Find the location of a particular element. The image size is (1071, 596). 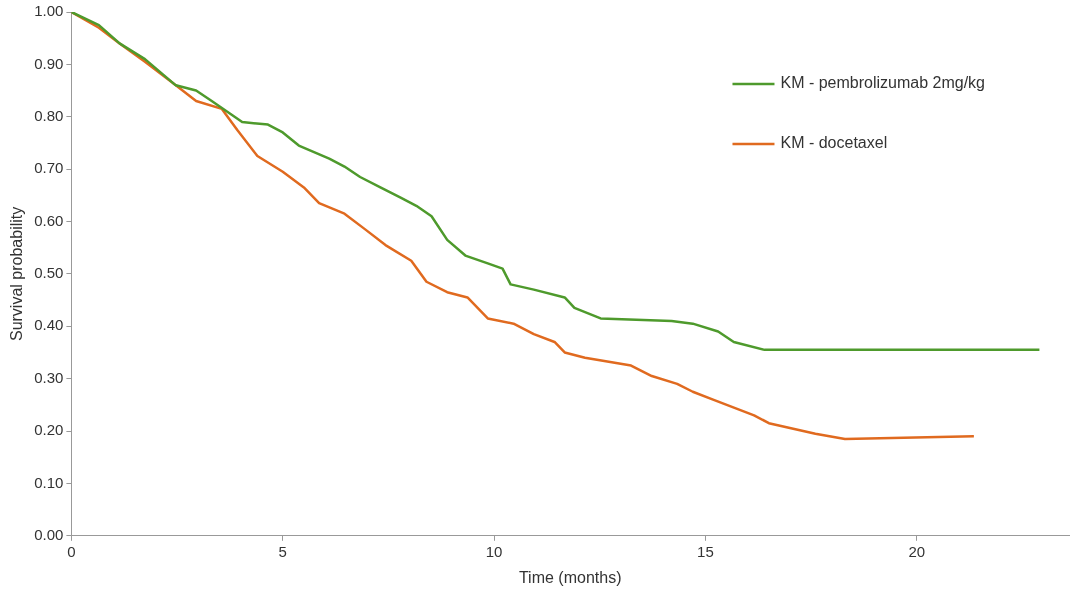

x-tick-label: 0 is located at coordinates (71, 551).